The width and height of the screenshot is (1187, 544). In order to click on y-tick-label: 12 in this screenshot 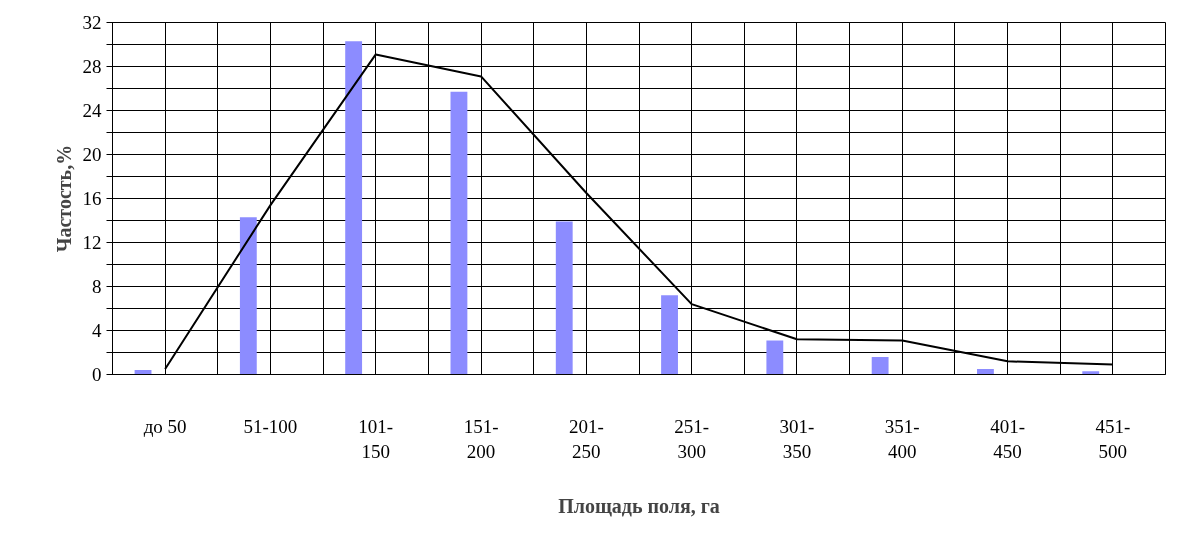, I will do `click(92, 242)`.